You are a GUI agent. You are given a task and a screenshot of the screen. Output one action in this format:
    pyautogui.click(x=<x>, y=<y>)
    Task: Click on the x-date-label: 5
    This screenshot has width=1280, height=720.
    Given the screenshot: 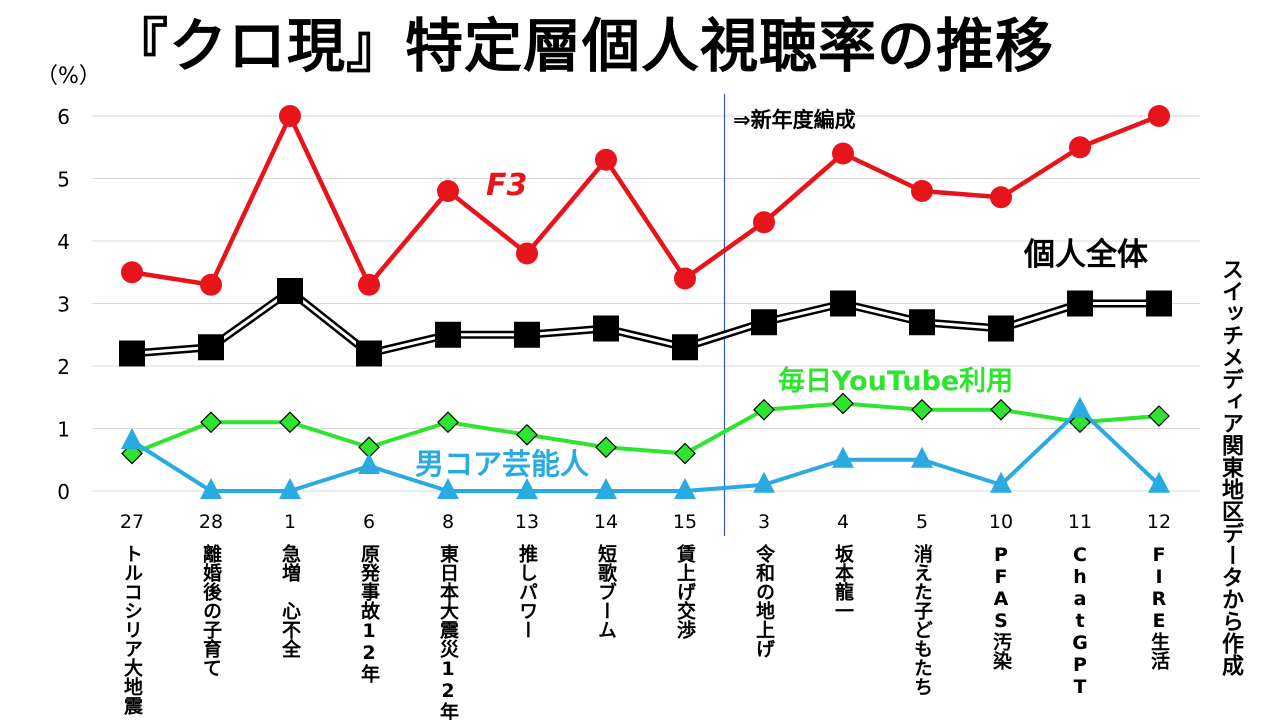 What is the action you would take?
    pyautogui.click(x=922, y=522)
    